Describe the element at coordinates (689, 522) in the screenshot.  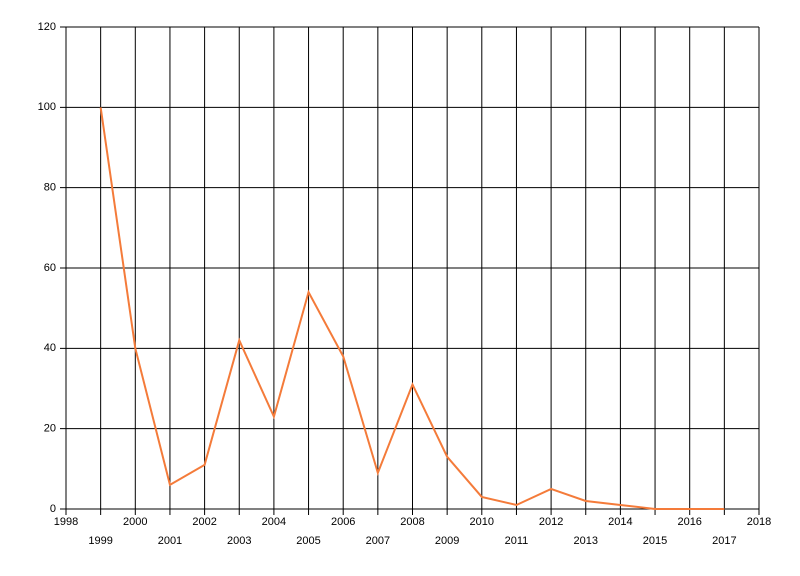
I see `x-tick-label: 2016` at that location.